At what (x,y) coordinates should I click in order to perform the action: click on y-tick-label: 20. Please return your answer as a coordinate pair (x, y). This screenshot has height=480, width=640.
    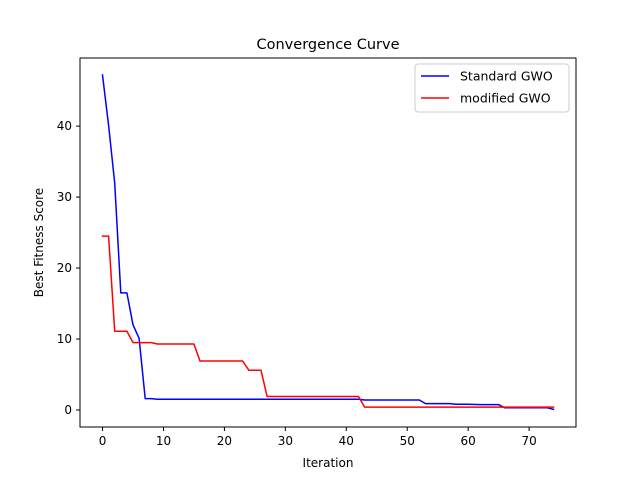
    Looking at the image, I should click on (64, 268).